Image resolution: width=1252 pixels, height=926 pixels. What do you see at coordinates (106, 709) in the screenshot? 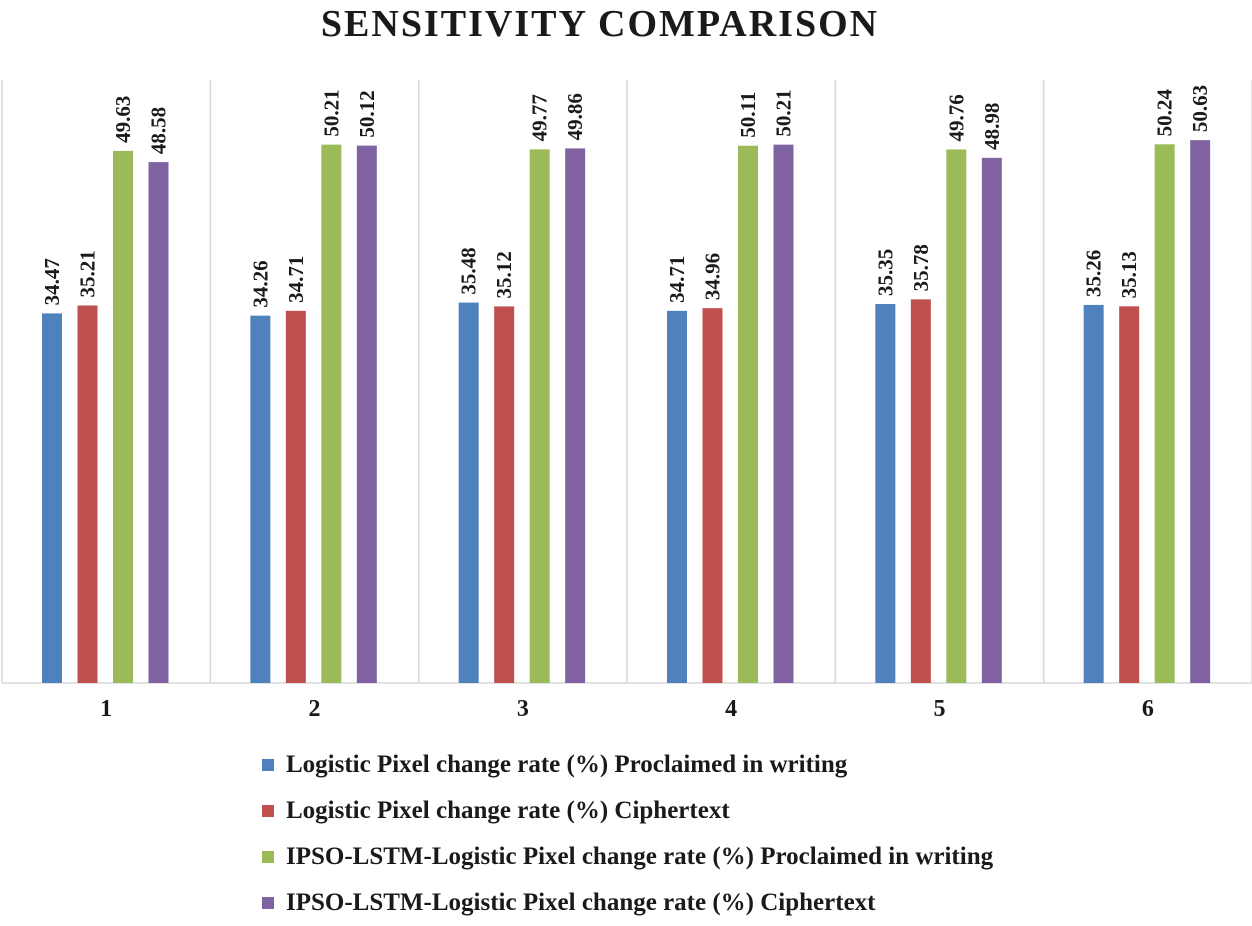
I see `x-tick-label: 1` at bounding box center [106, 709].